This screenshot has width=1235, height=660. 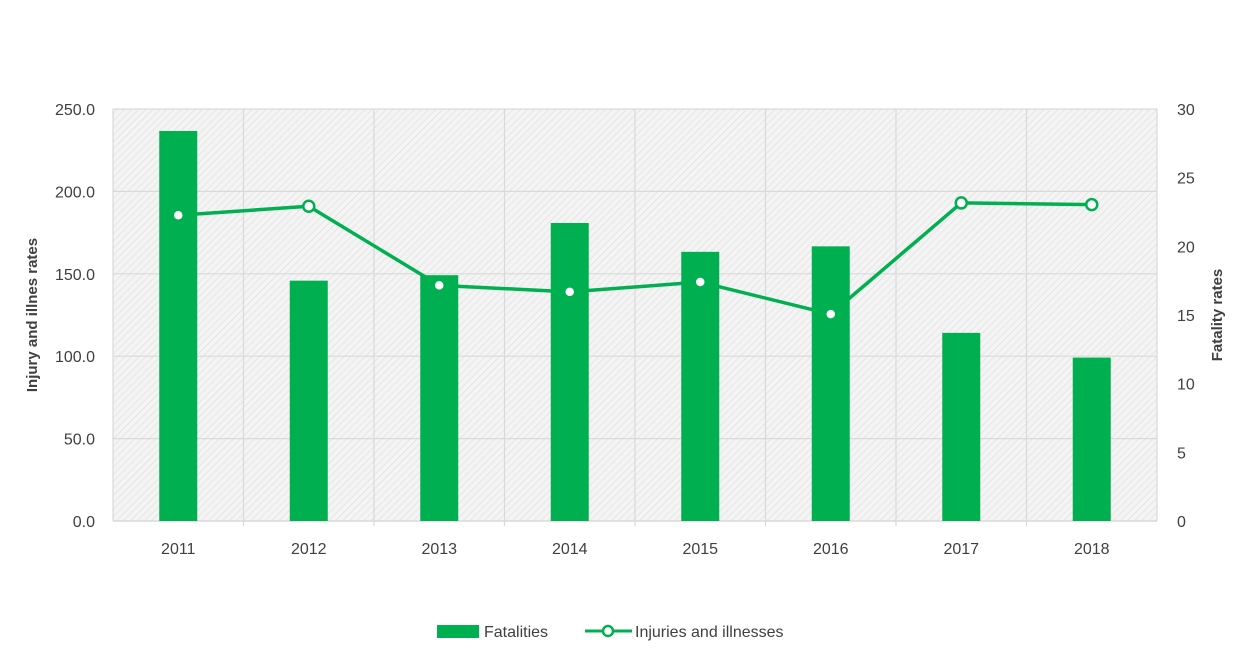 What do you see at coordinates (516, 632) in the screenshot?
I see `legend-label-fatalities: Fatalities` at bounding box center [516, 632].